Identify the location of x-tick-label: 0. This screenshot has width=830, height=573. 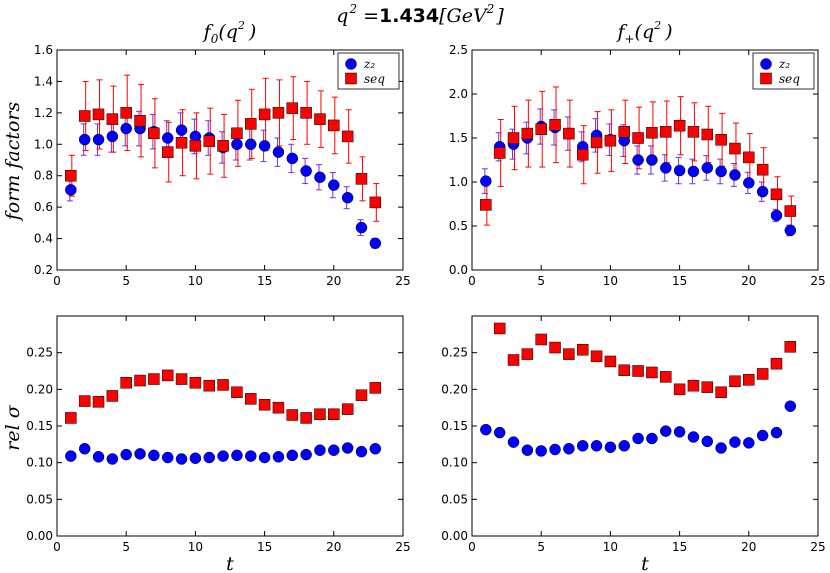
(57, 281).